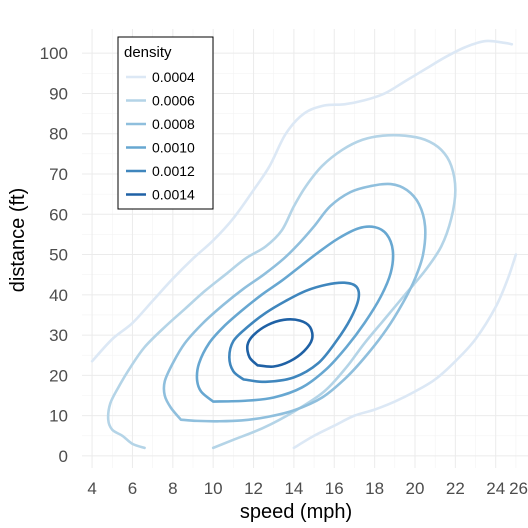 The width and height of the screenshot is (528, 528). I want to click on y-tick-label: 0, so click(63, 456).